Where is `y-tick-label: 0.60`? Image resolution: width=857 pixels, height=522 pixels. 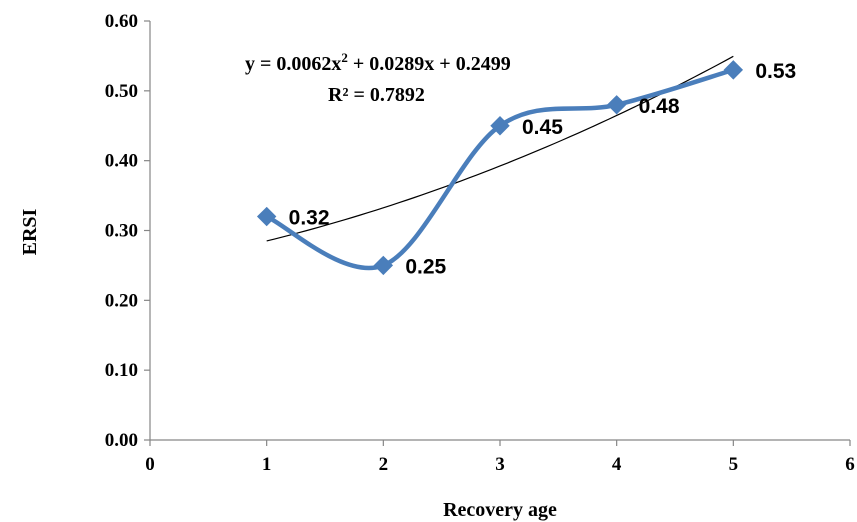
y-tick-label: 0.60 is located at coordinates (121, 21).